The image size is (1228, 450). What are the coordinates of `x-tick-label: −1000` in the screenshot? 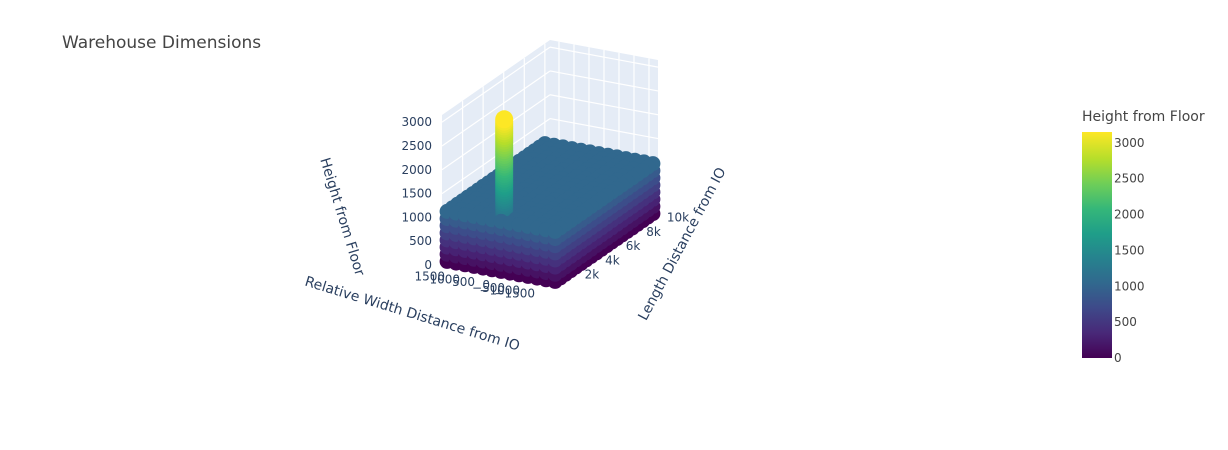 It's located at (499, 291).